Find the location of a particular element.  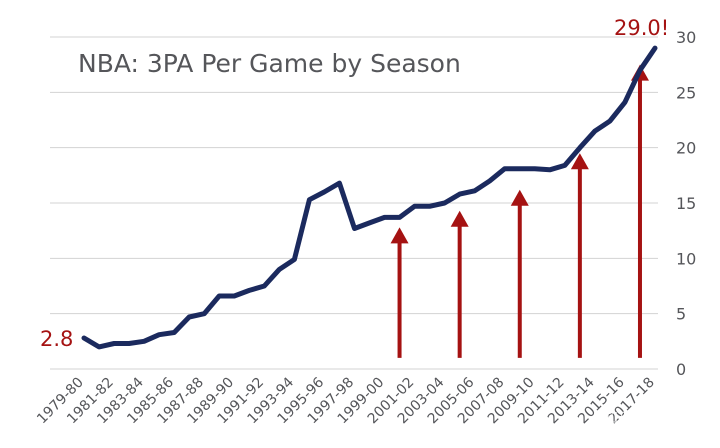

chart-title: NBA: 3PA Per Game by Season is located at coordinates (269, 63).